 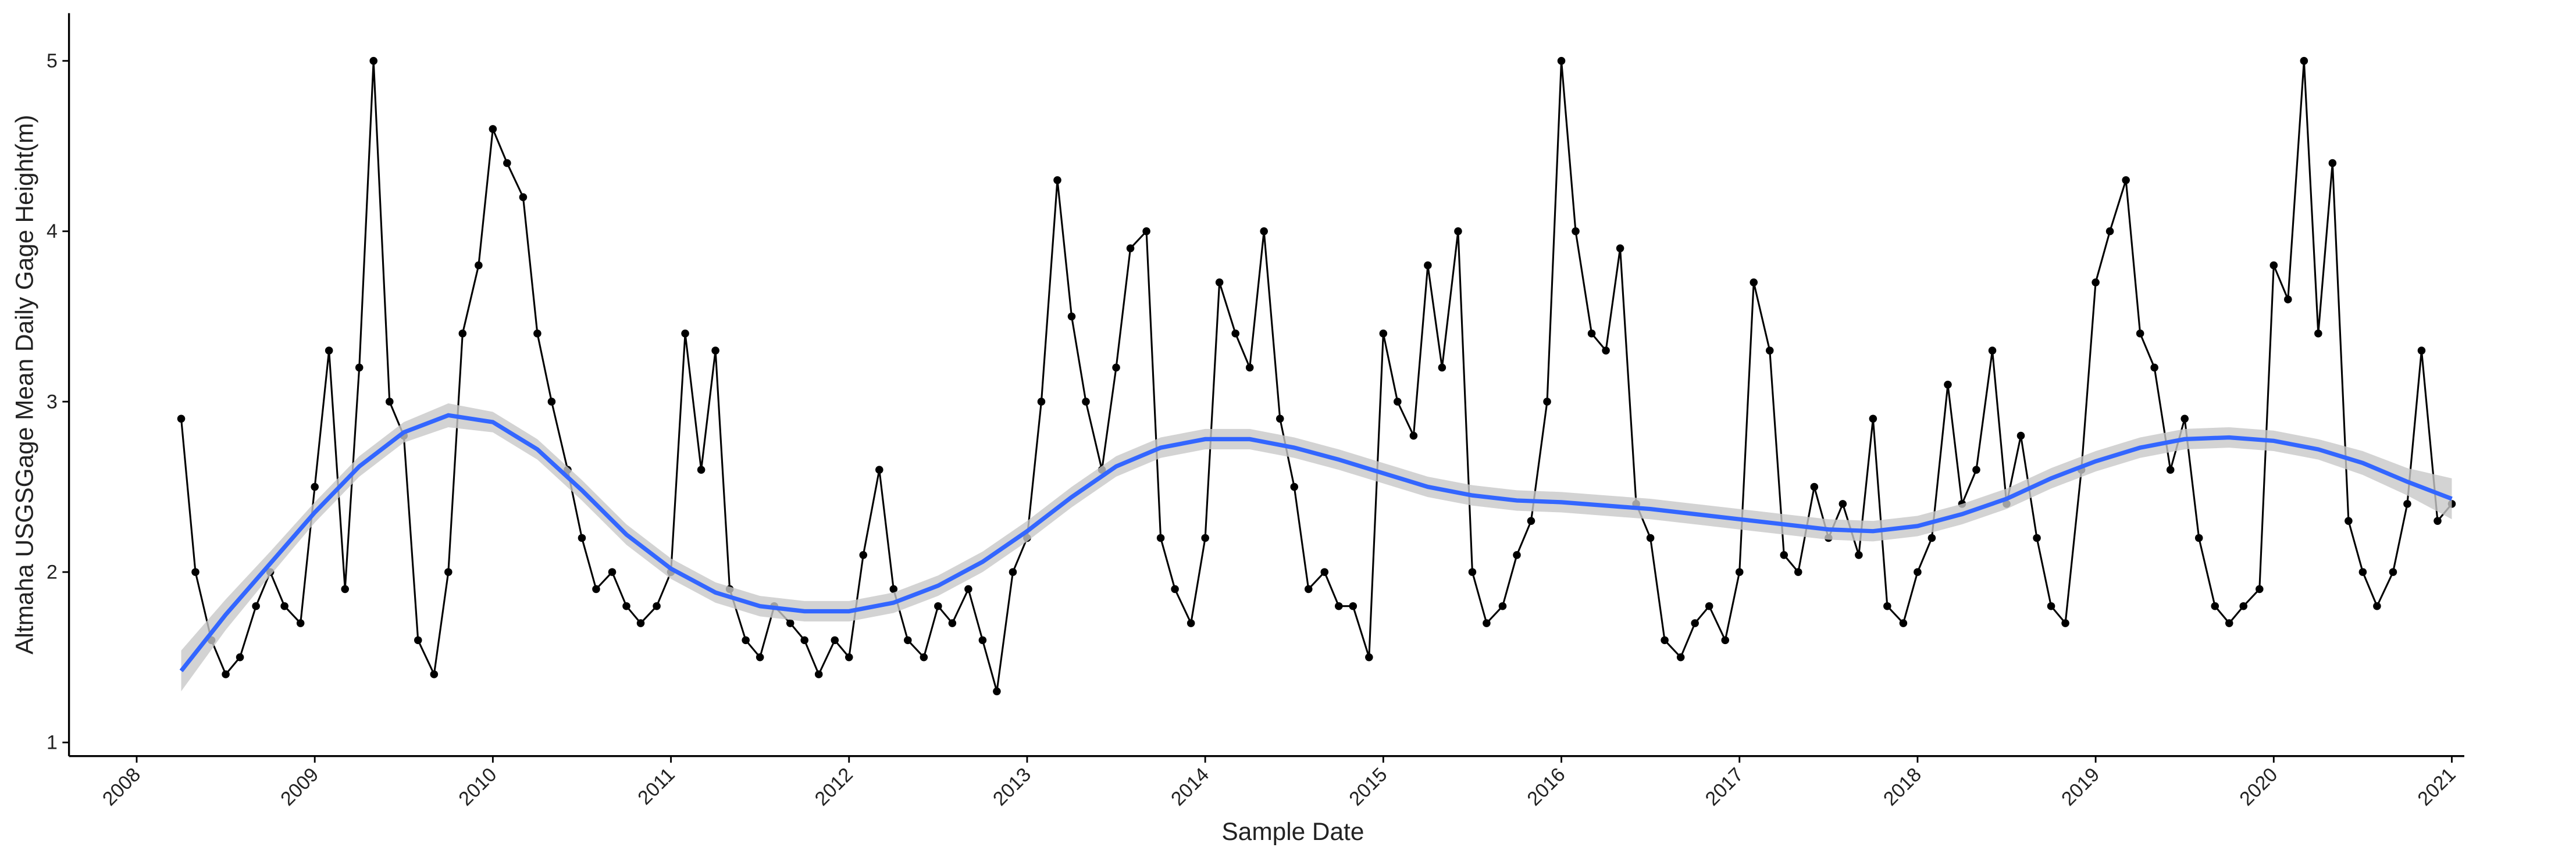 I want to click on y-tick-label: 5, so click(x=52, y=61).